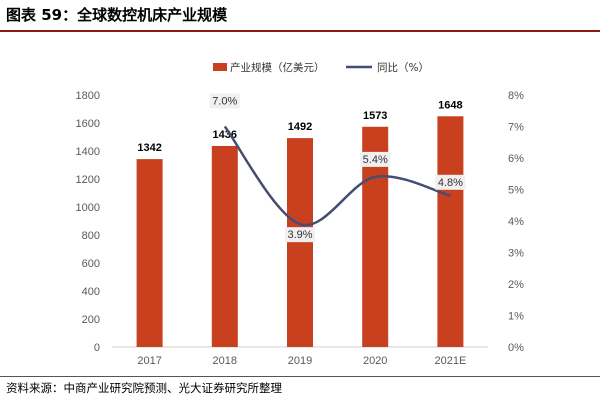 This screenshot has height=400, width=600. Describe the element at coordinates (516, 159) in the screenshot. I see `y-right-tick-label: 6%` at that location.